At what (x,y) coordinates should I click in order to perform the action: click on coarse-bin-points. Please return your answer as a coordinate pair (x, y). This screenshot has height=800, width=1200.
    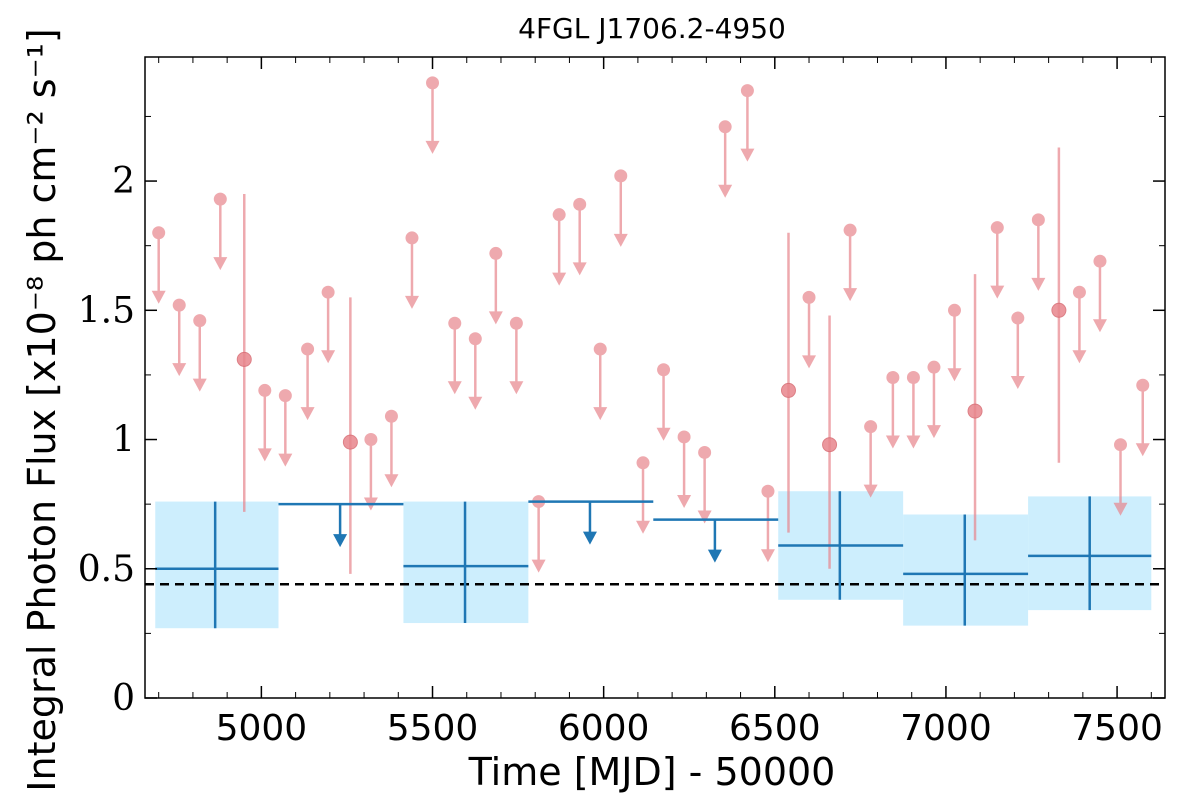
    Looking at the image, I should click on (653, 560).